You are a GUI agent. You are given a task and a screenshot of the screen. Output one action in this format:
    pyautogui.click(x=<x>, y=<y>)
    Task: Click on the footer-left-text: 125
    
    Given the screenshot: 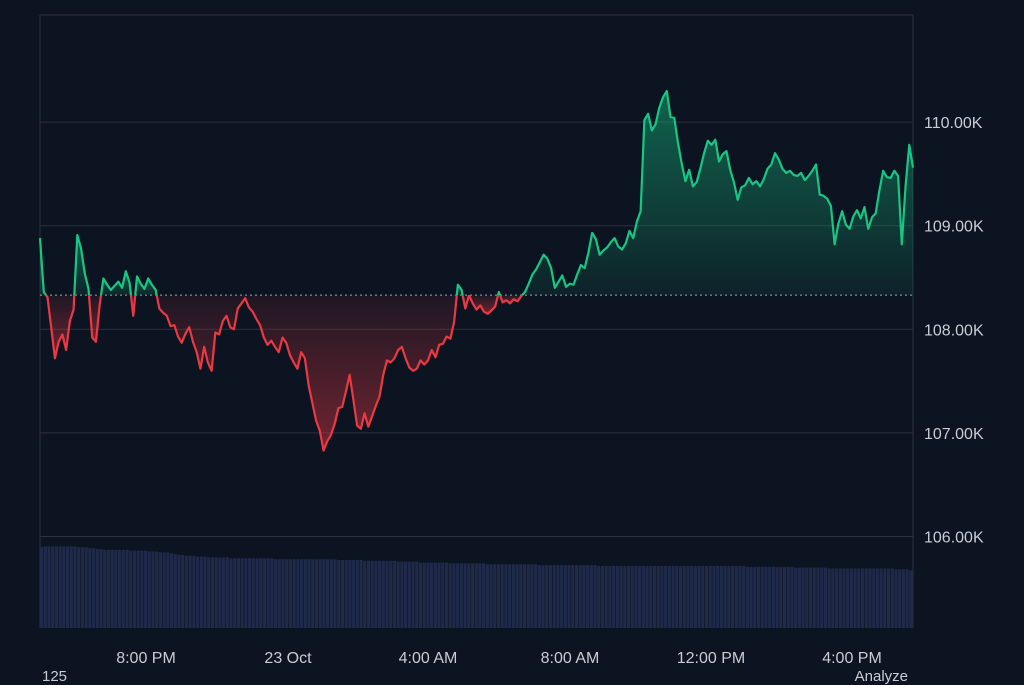 What is the action you would take?
    pyautogui.click(x=55, y=676)
    